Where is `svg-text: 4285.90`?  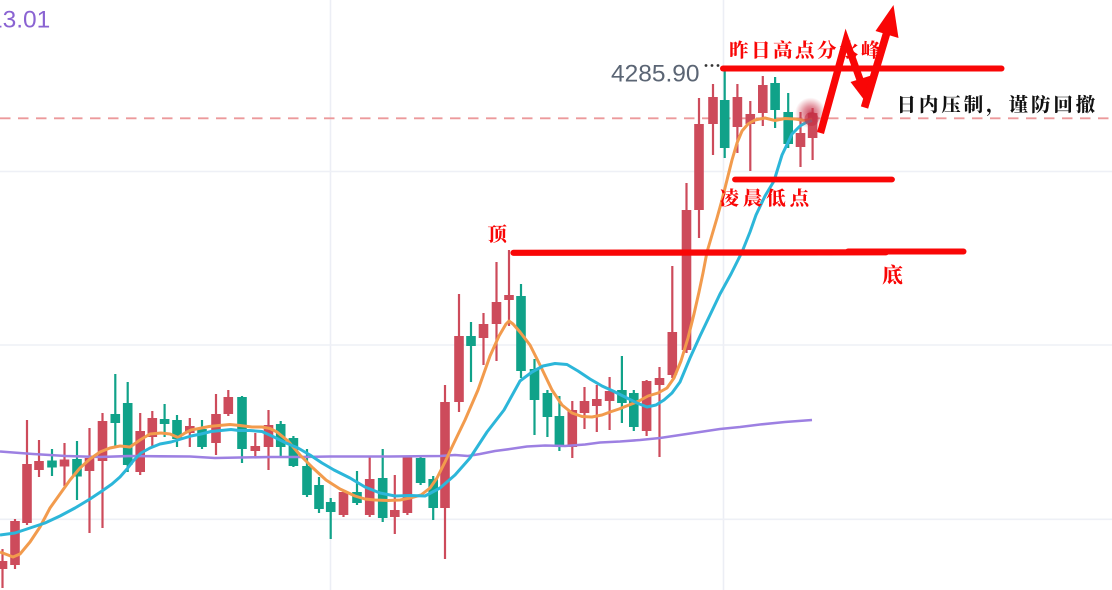 svg-text: 4285.90 is located at coordinates (655, 74).